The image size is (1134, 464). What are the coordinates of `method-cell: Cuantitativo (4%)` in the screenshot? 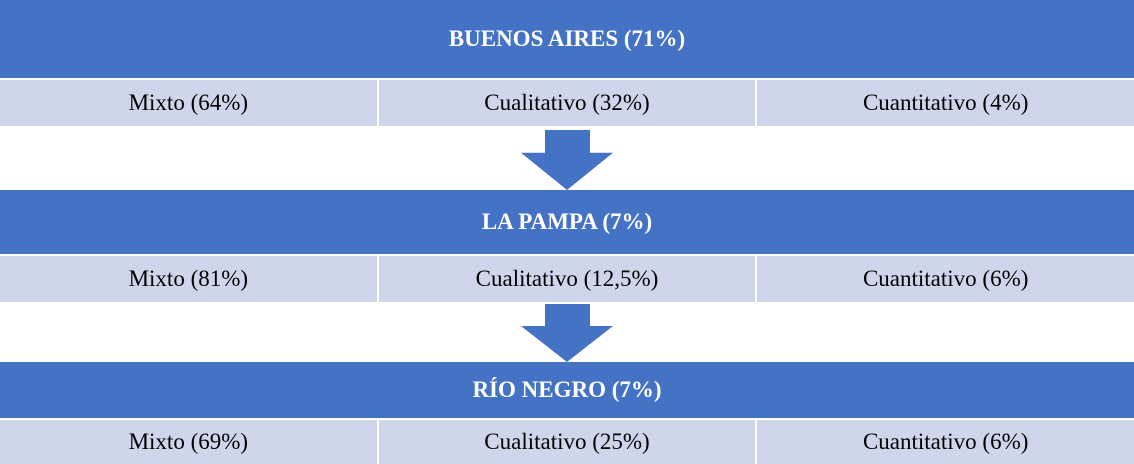 It's located at (945, 103).